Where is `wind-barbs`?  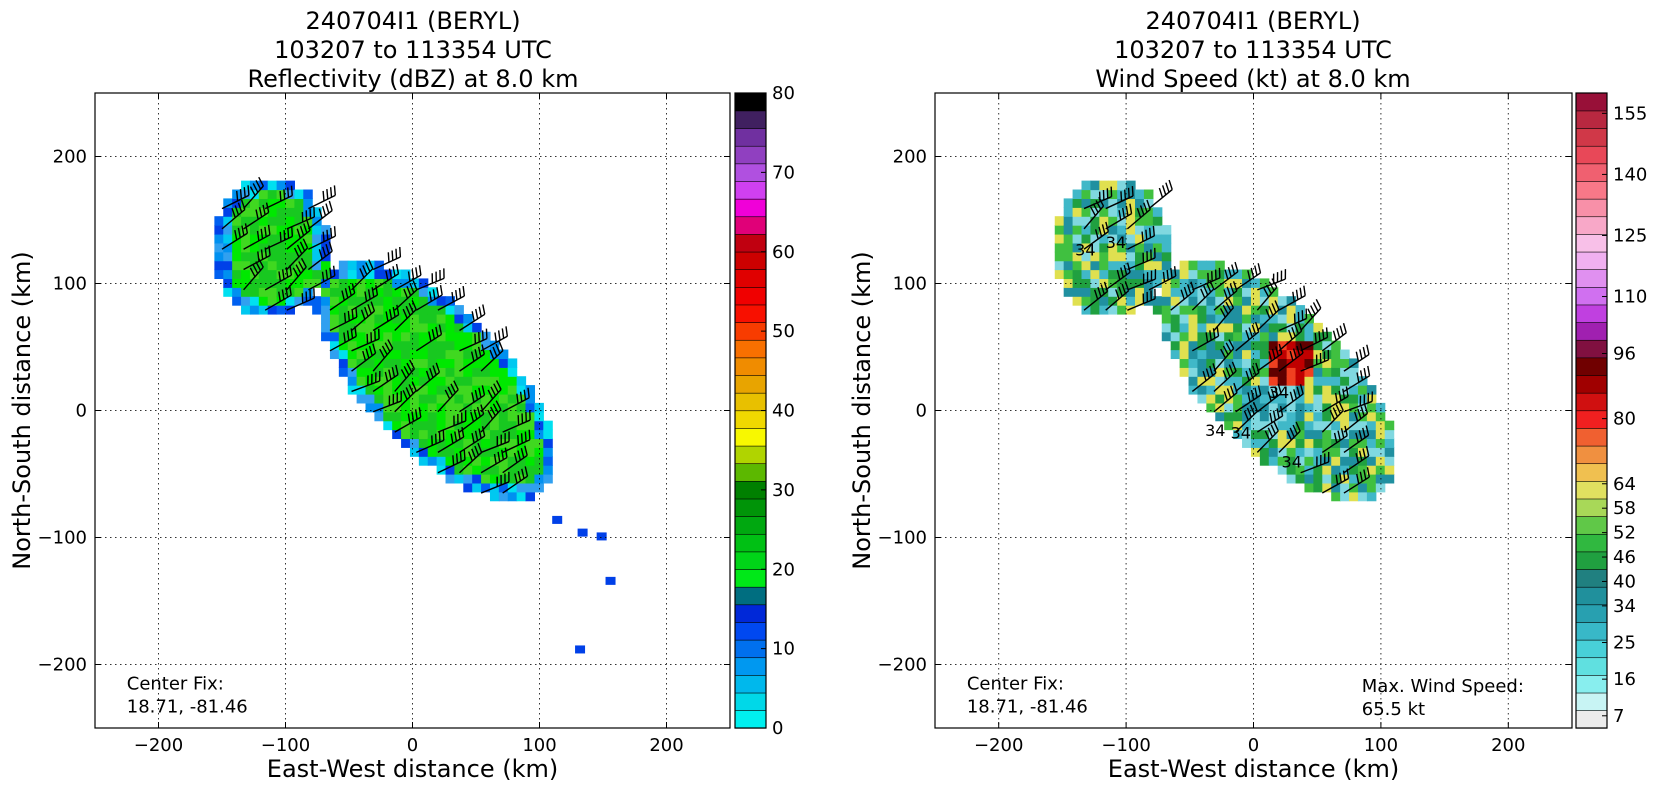 wind-barbs is located at coordinates (1228, 336).